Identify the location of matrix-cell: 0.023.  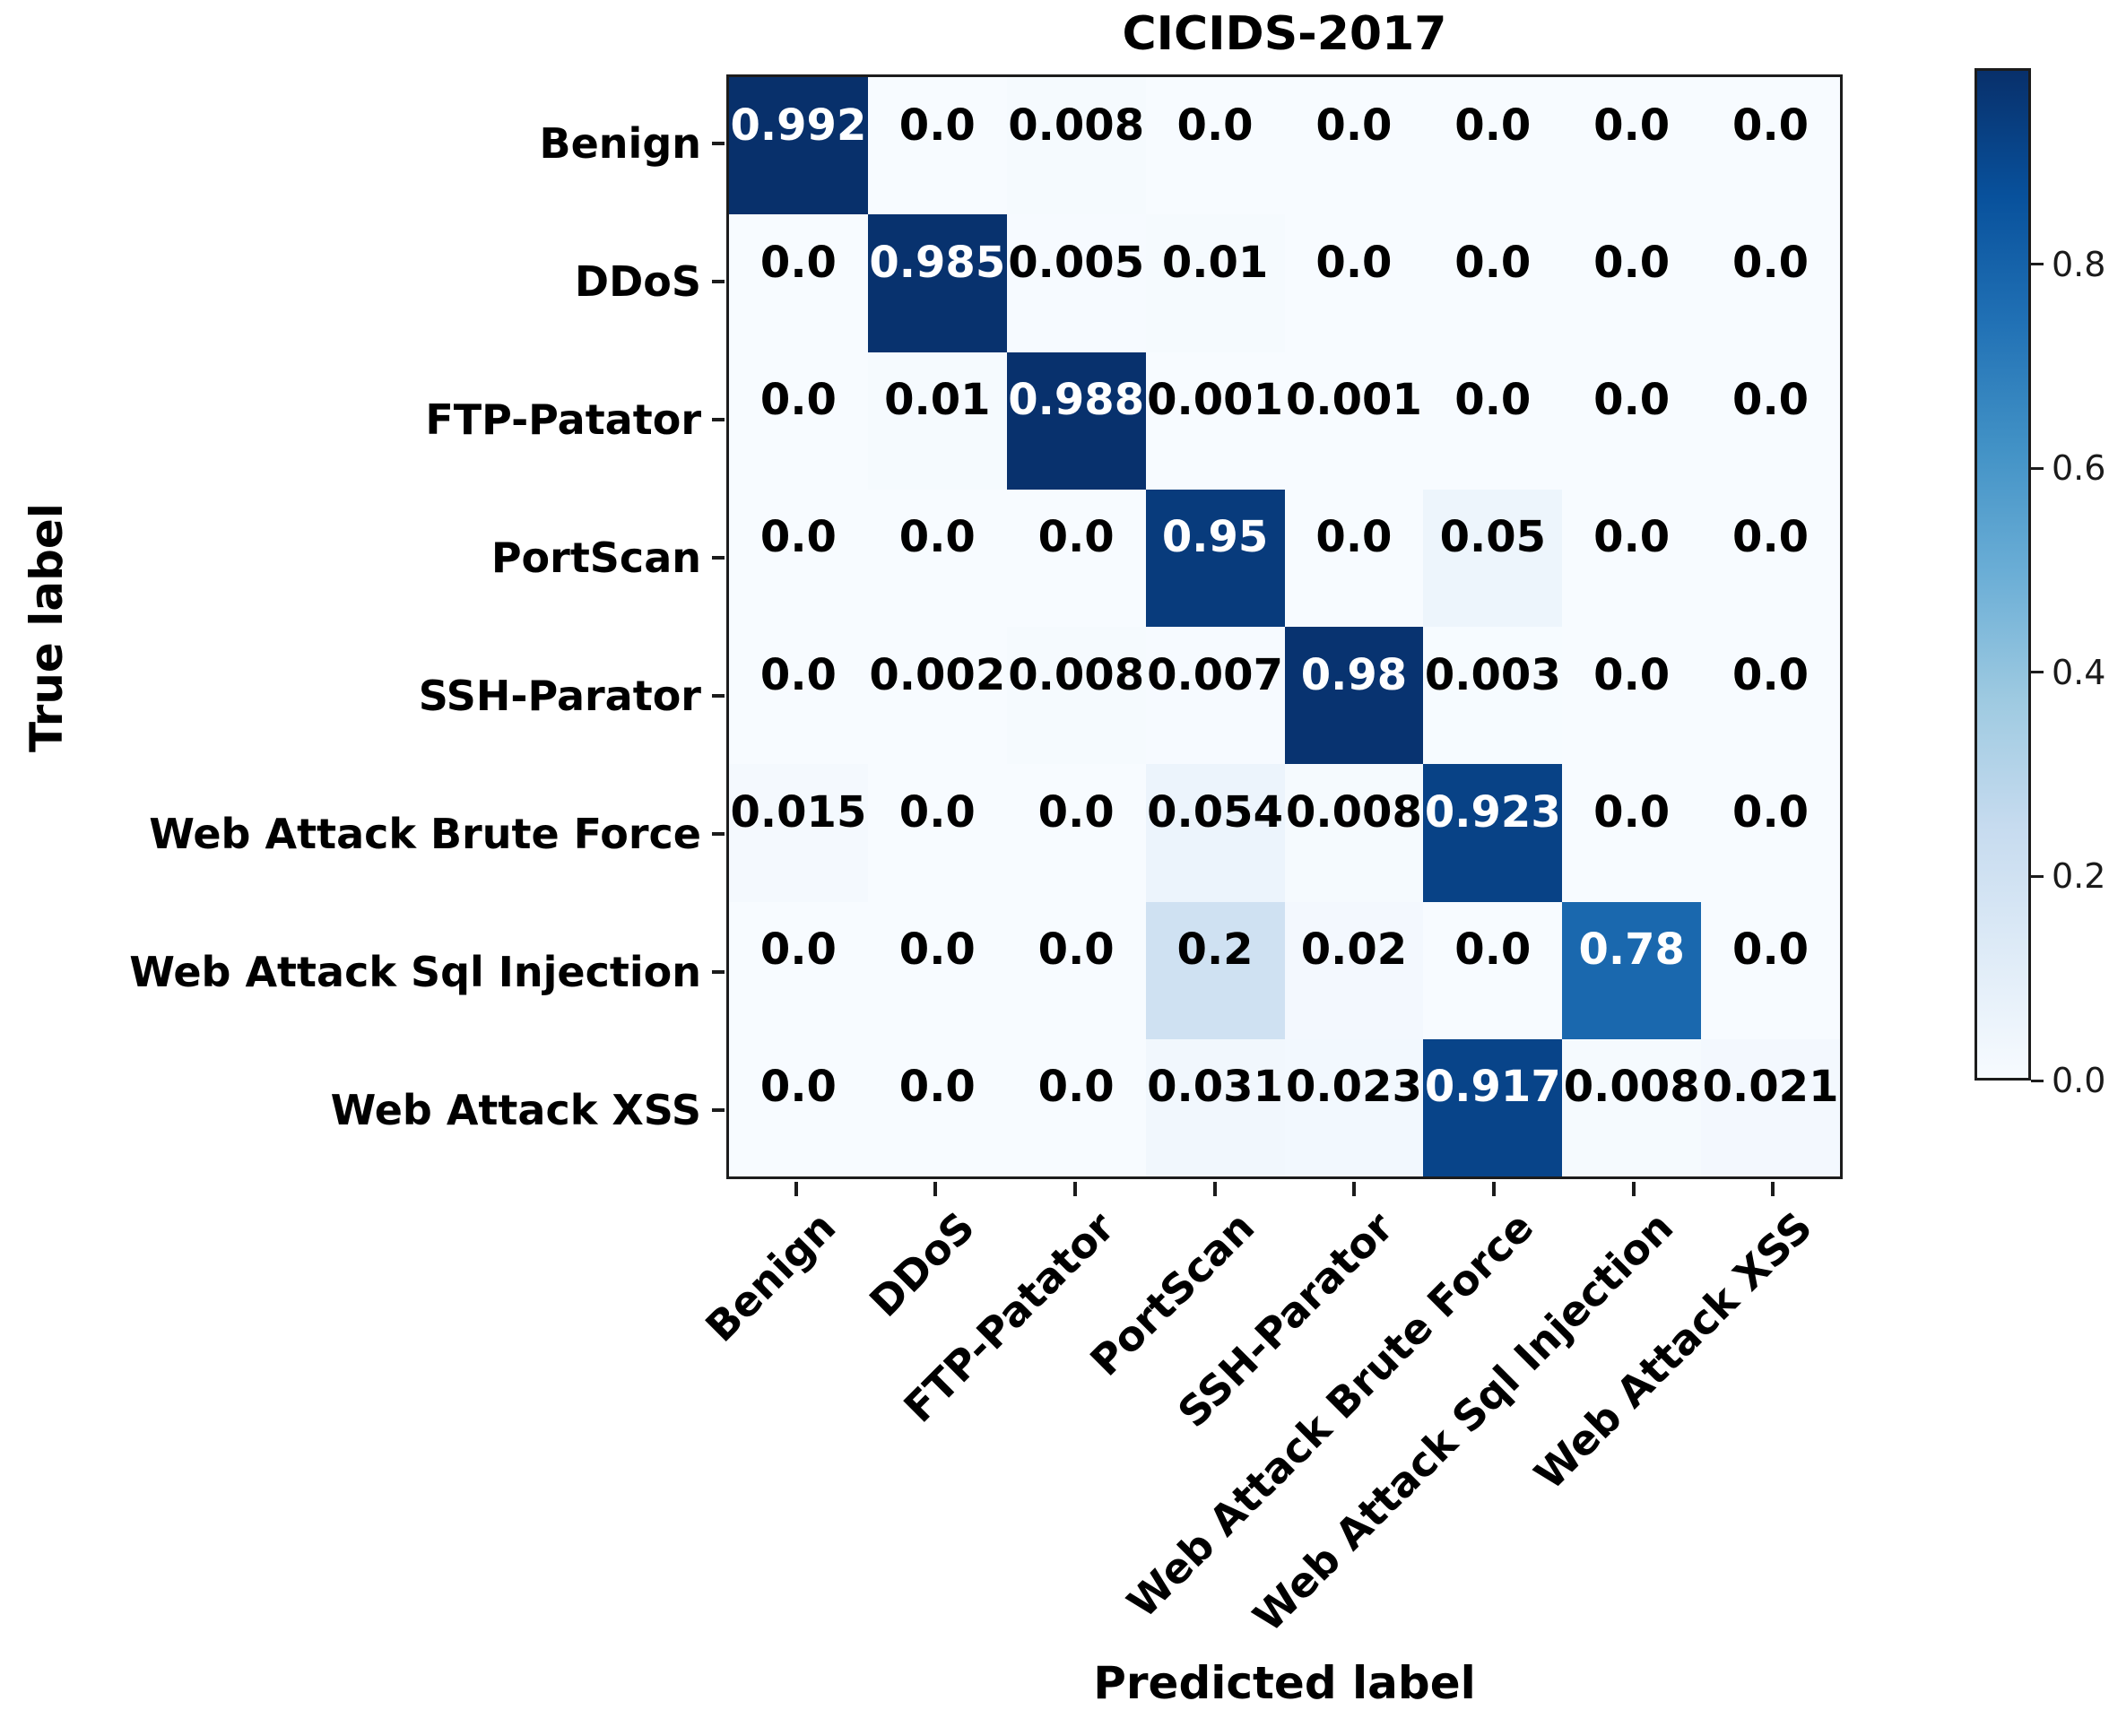
(1354, 1107).